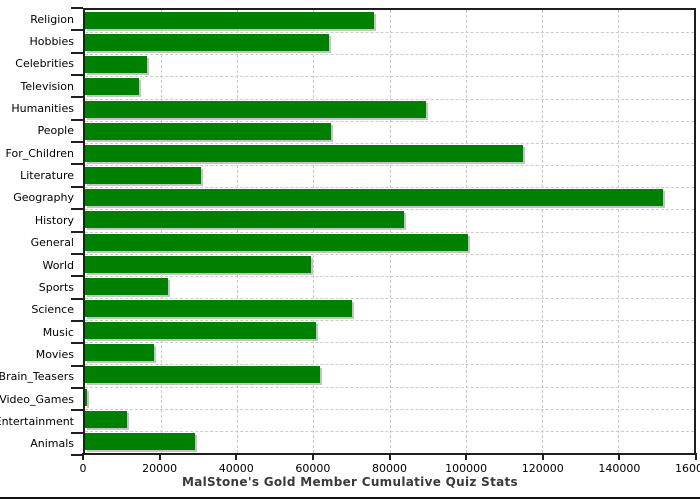  What do you see at coordinates (112, 87) in the screenshot?
I see `bar-television` at bounding box center [112, 87].